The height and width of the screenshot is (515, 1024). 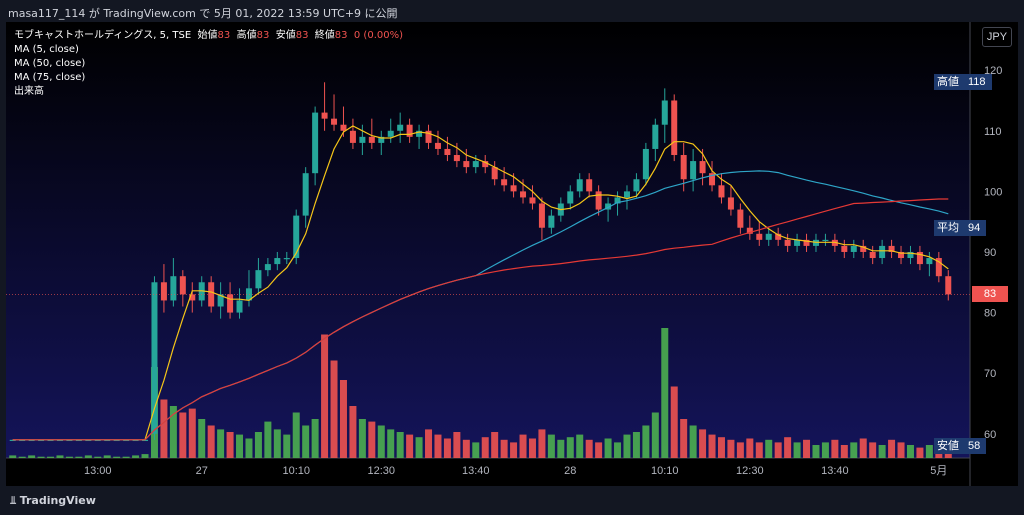 I want to click on time-tick-label: 27, so click(x=202, y=471).